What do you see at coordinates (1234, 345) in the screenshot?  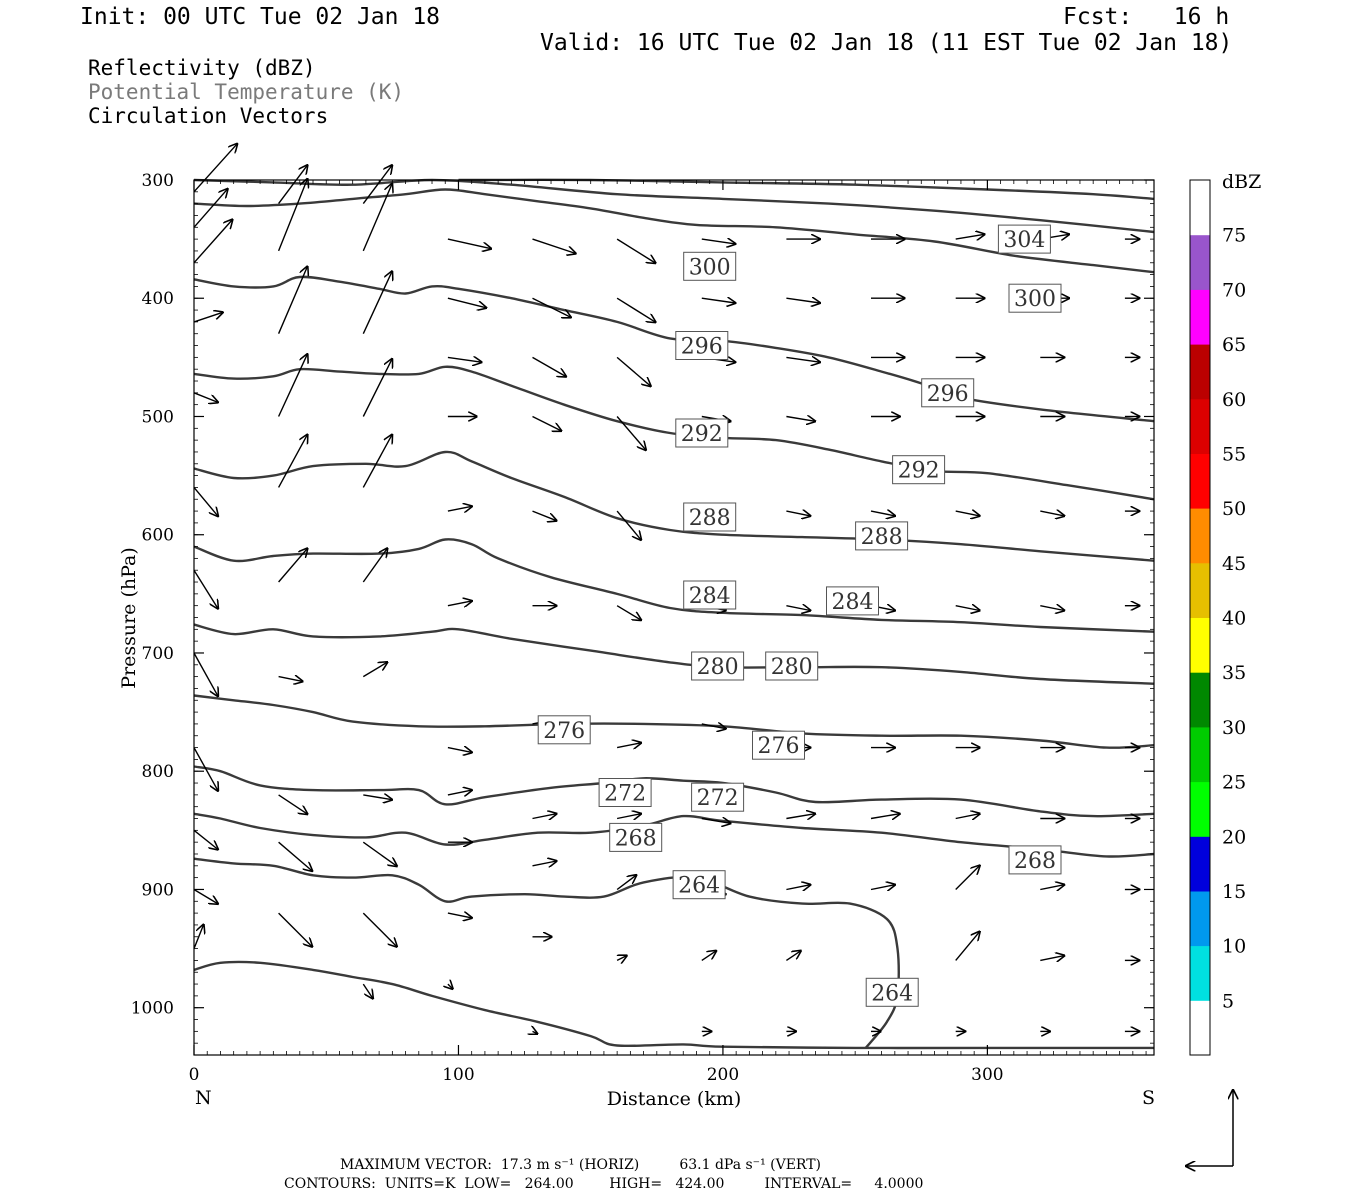 I see `colorbar-label: 65` at bounding box center [1234, 345].